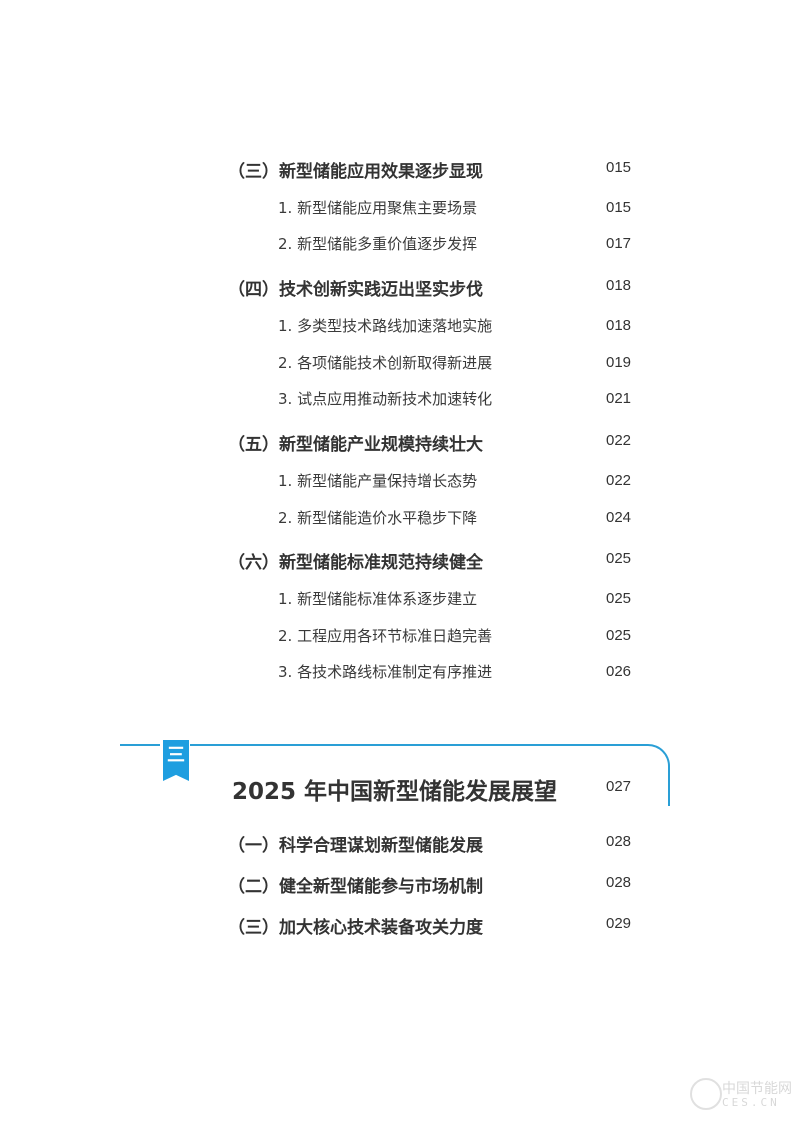 Image resolution: width=800 pixels, height=1123 pixels. I want to click on toc-entry-title: 2. 工程应用各环节标准日趋完善, so click(385, 636).